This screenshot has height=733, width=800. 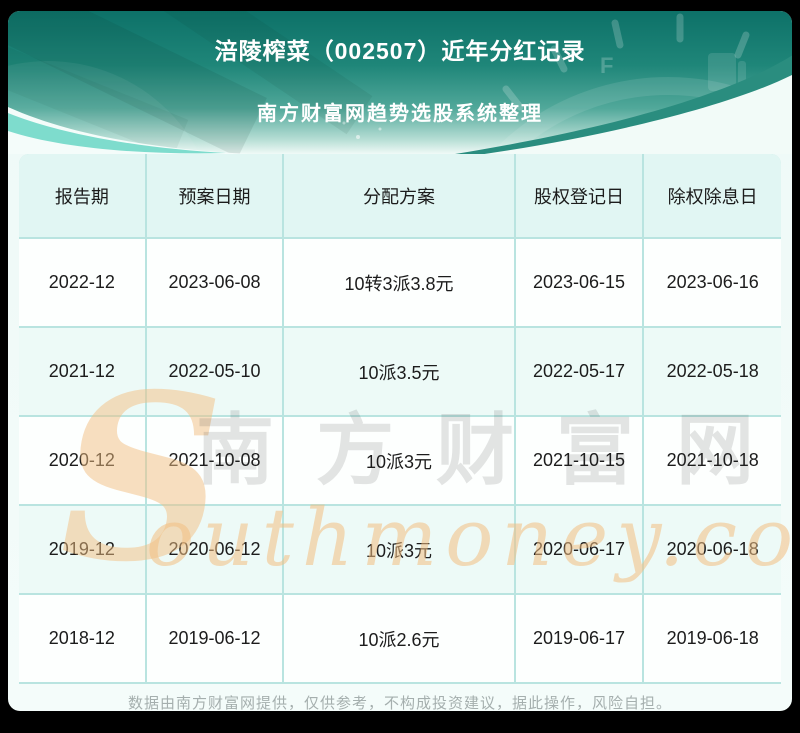 I want to click on table-cell: 2022-05-10, so click(x=214, y=371).